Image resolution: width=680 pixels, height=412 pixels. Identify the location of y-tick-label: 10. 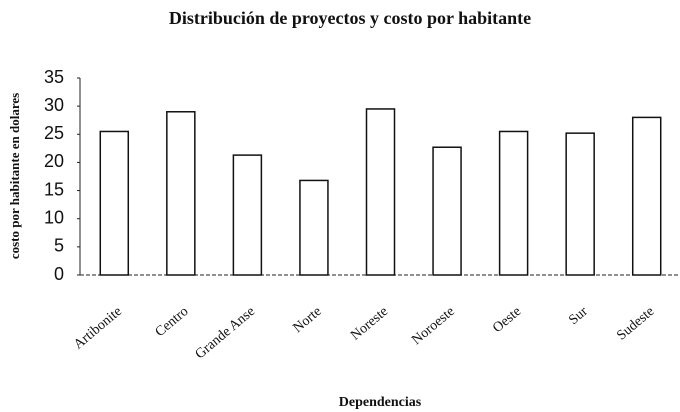
(54, 217).